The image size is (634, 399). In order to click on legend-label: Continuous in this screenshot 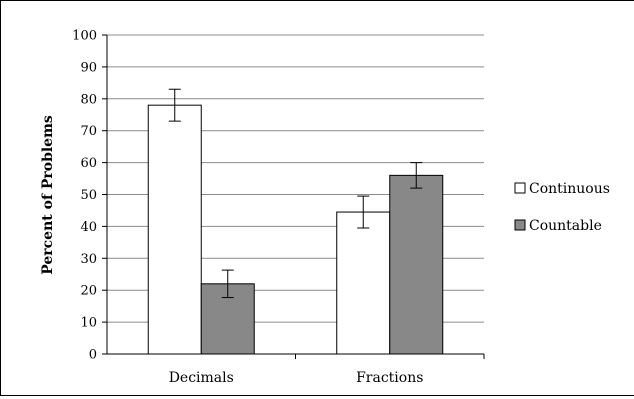, I will do `click(569, 189)`.